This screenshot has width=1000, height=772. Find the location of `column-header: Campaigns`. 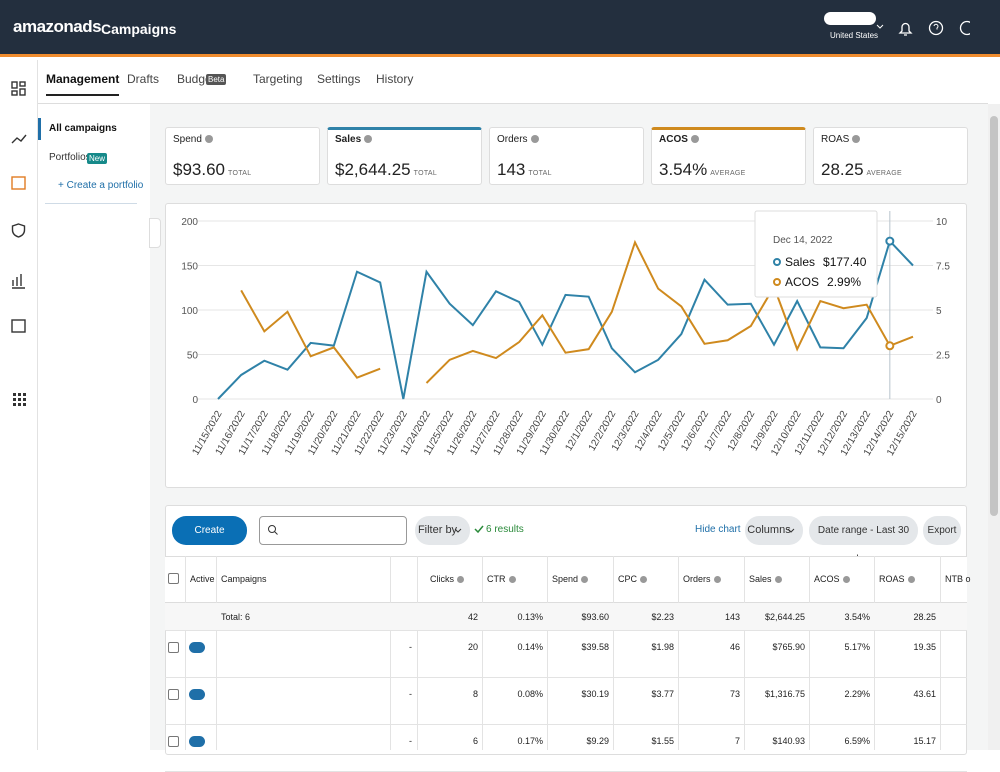

column-header: Campaigns is located at coordinates (244, 579).